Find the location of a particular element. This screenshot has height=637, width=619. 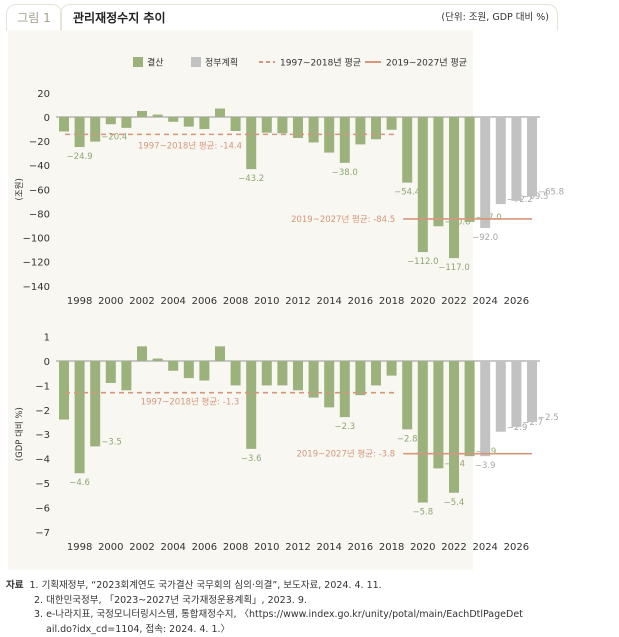

legend-label: 2019~2027년 평균 is located at coordinates (426, 63).